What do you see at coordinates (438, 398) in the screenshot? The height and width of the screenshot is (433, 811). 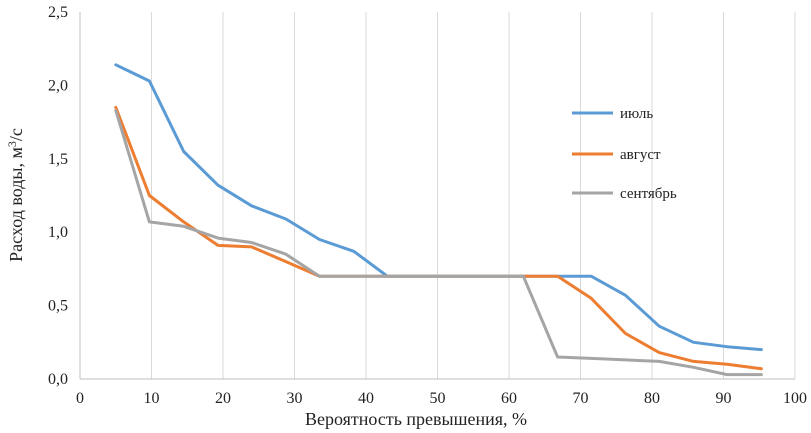 I see `x-tick-label: 50` at bounding box center [438, 398].